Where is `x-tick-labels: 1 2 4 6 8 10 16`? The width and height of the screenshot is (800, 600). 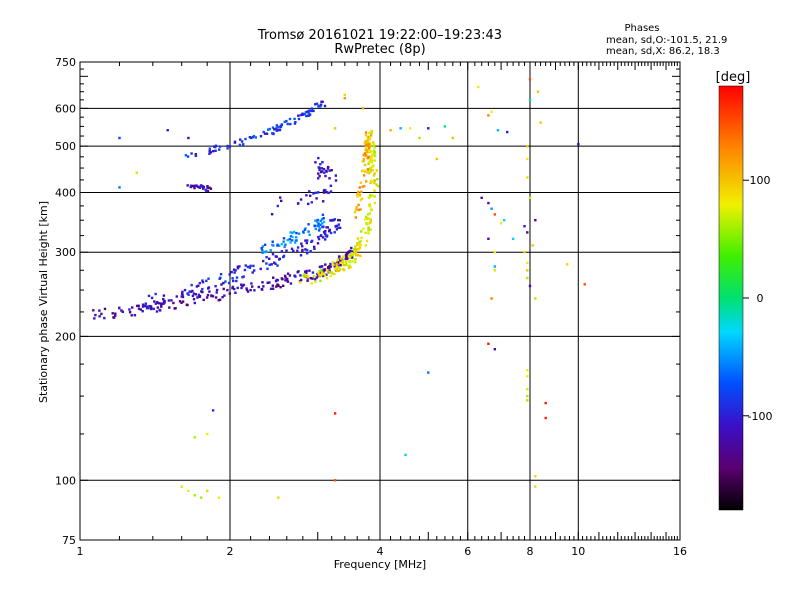
x-tick-labels: 1 2 4 6 8 10 16 is located at coordinates (382, 551).